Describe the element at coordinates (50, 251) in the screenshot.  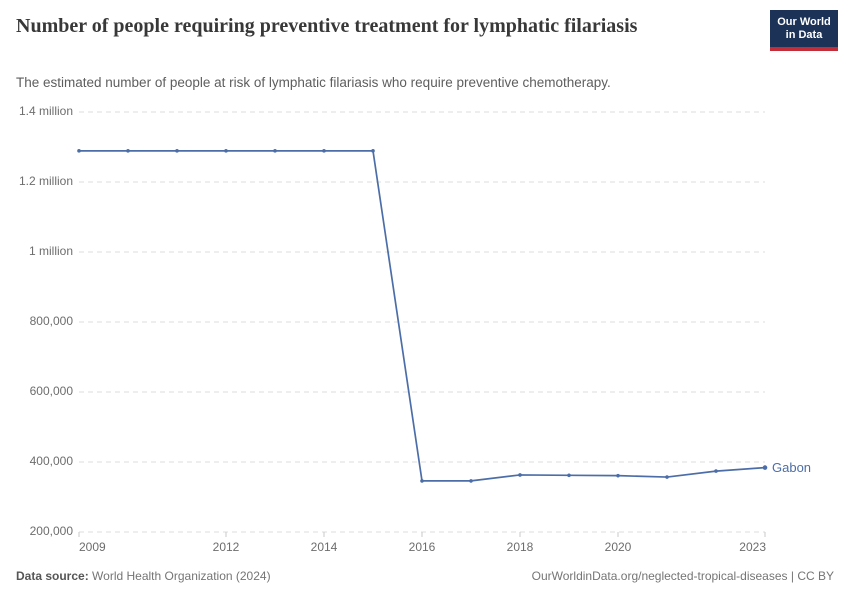
I see `y-tick-label-1000000: 1 million` at that location.